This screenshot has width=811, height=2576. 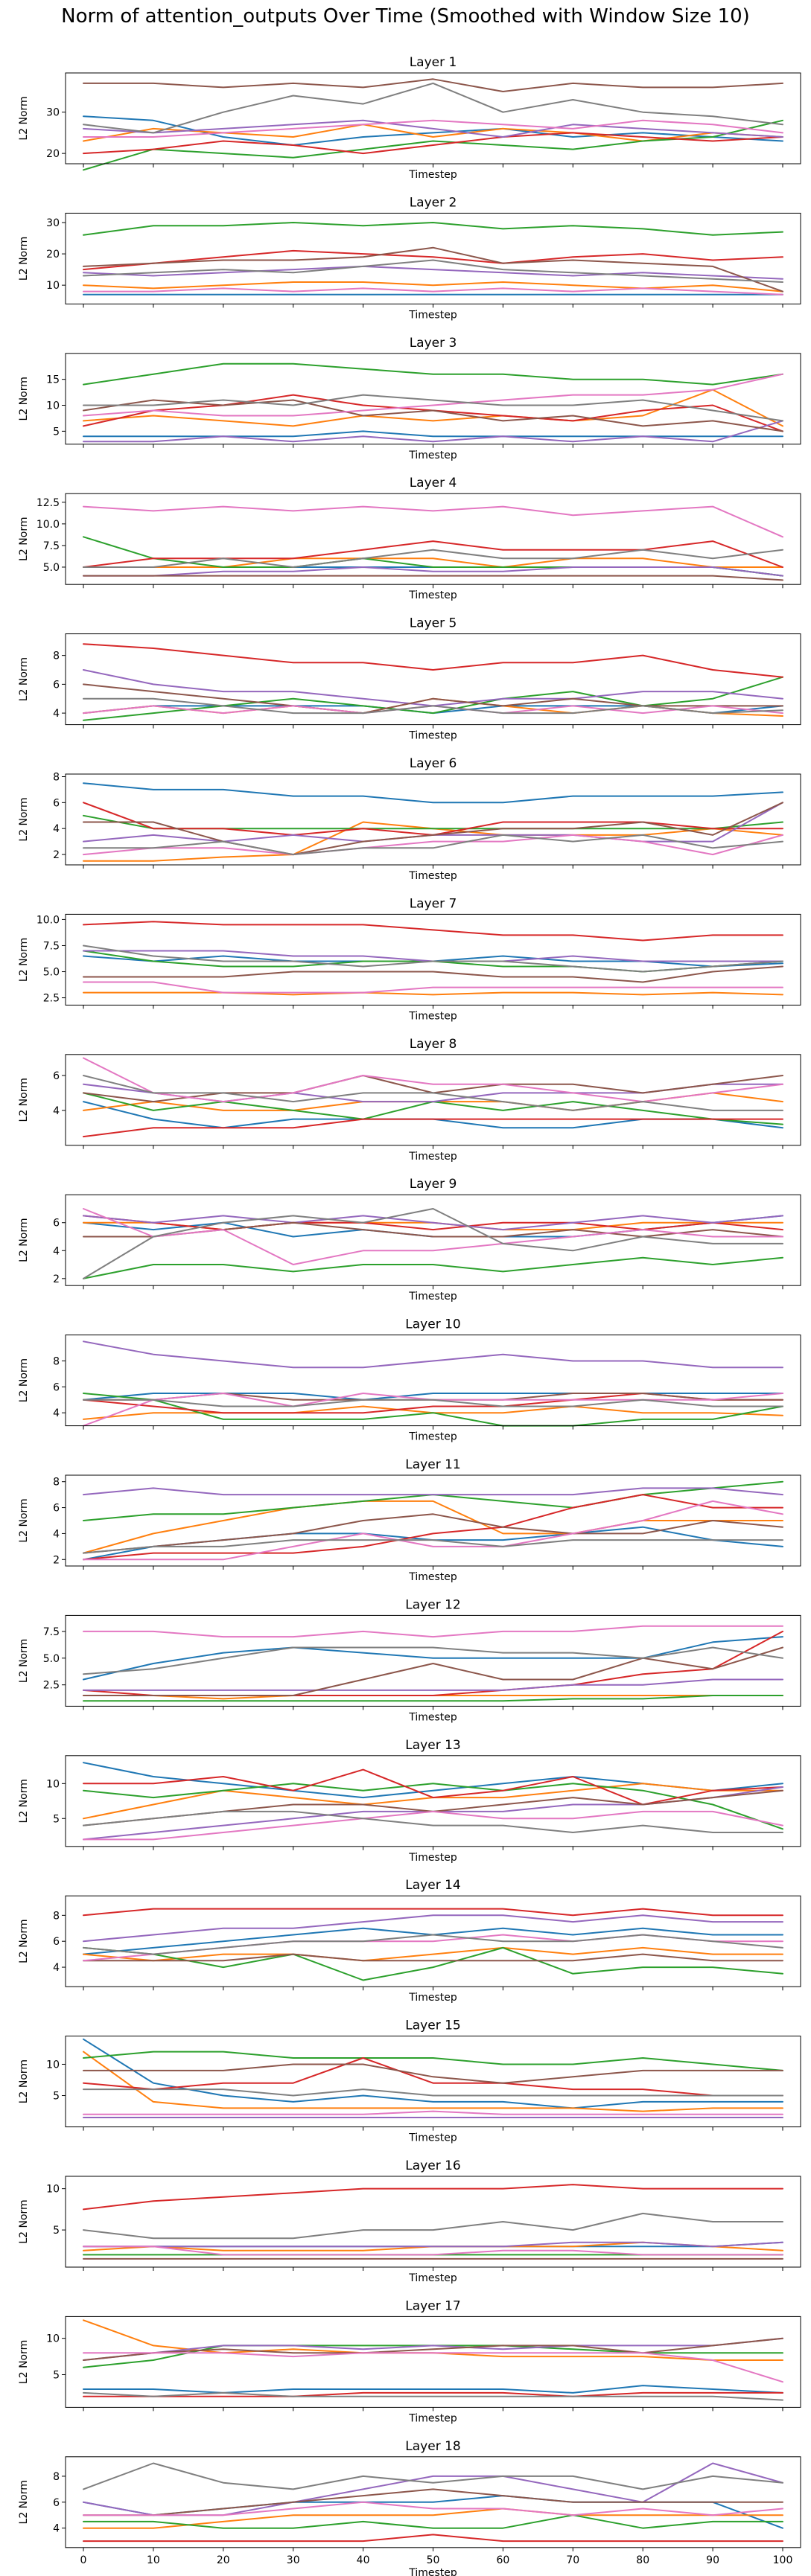 I want to click on layer-panel: Layer 1 20 30 Timestep L2 Norm, so click(x=409, y=118).